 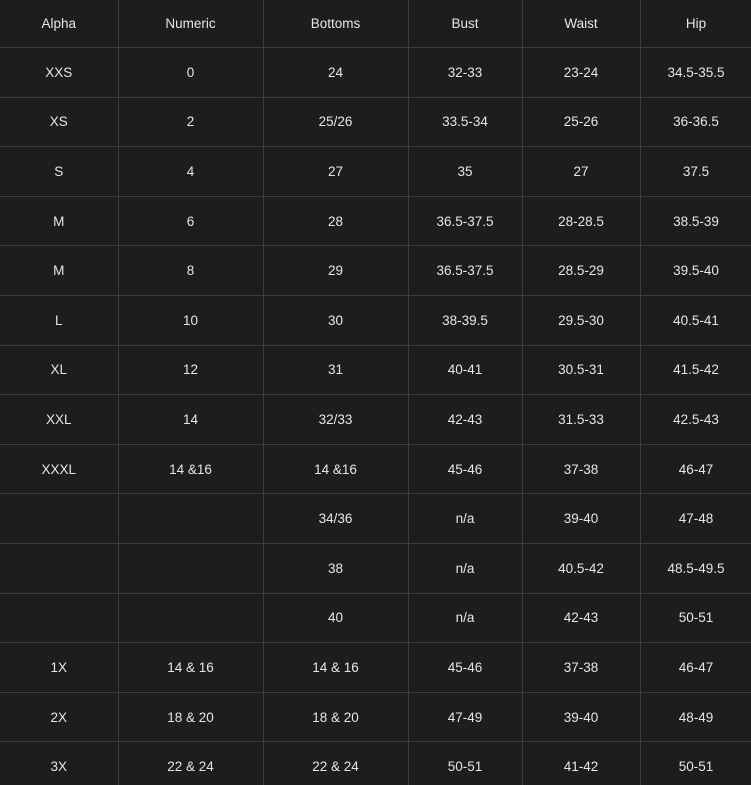 What do you see at coordinates (695, 419) in the screenshot?
I see `table-cell: 42.5-43` at bounding box center [695, 419].